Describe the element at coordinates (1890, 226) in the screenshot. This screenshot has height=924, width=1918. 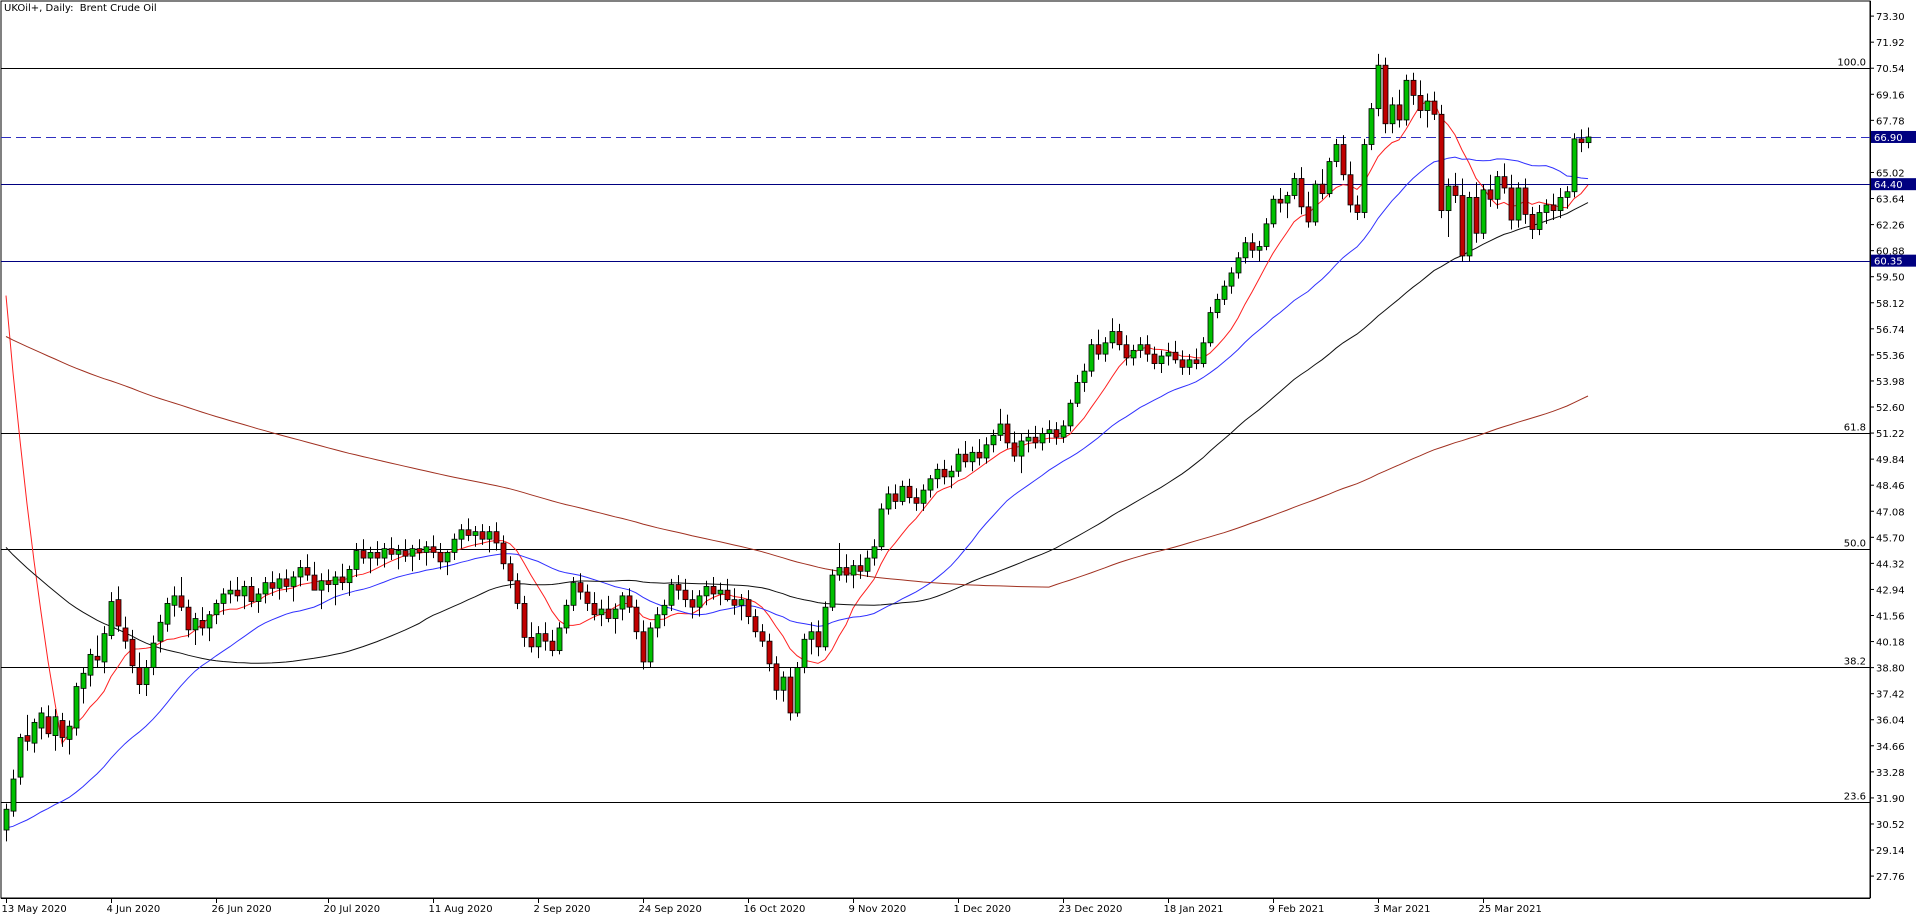
I see `y-tick-label: 62.26` at that location.